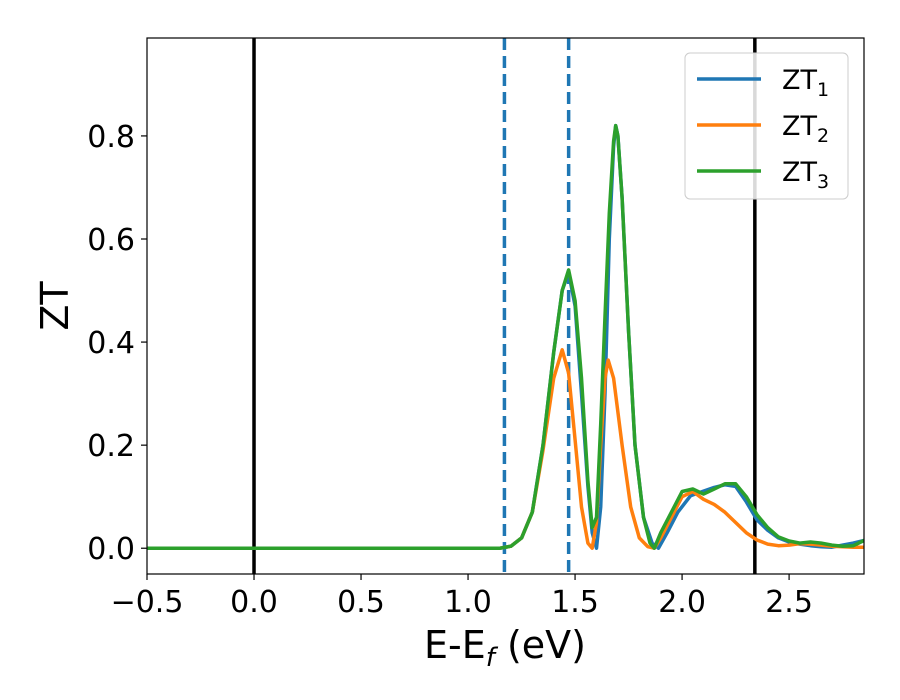 The height and width of the screenshot is (700, 900). I want to click on x-tick-label: −0.5, so click(147, 602).